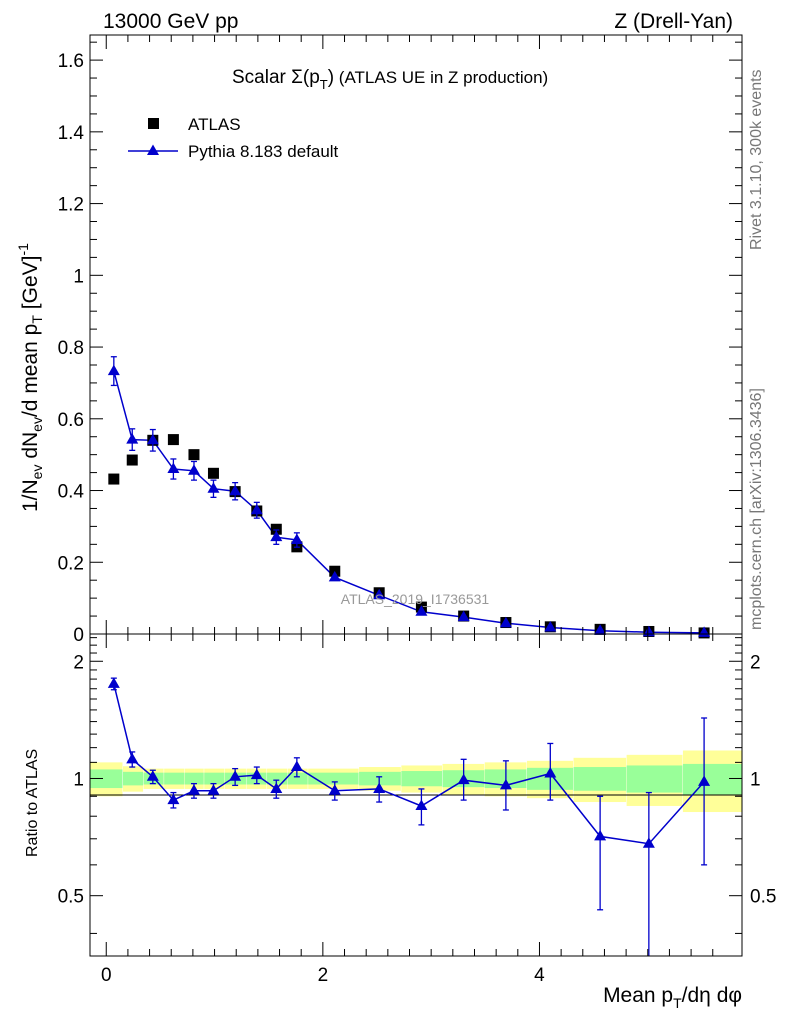 The image size is (786, 1024). What do you see at coordinates (30, 370) in the screenshot?
I see `y-title-part3: /d mean p` at bounding box center [30, 370].